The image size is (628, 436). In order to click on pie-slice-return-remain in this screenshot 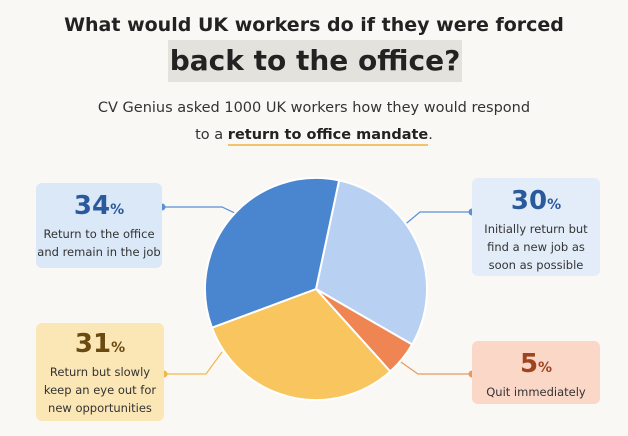, I will do `click(272, 253)`.